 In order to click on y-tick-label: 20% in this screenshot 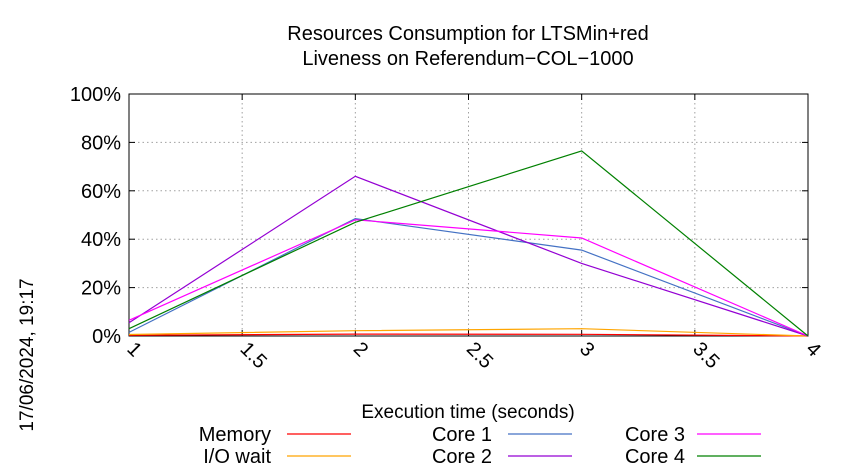, I will do `click(101, 289)`.